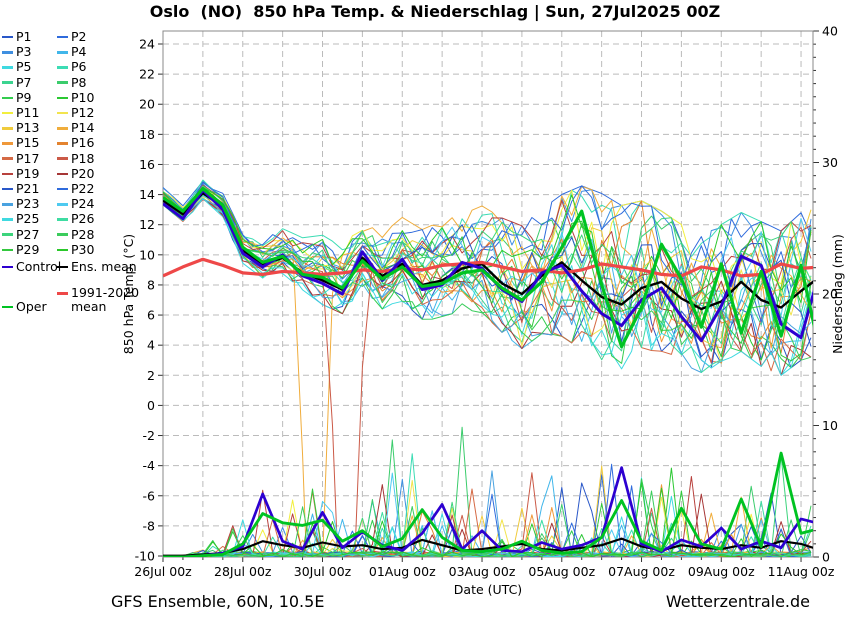 The image size is (850, 620). I want to click on y-tick-label-left: 22, so click(147, 74).